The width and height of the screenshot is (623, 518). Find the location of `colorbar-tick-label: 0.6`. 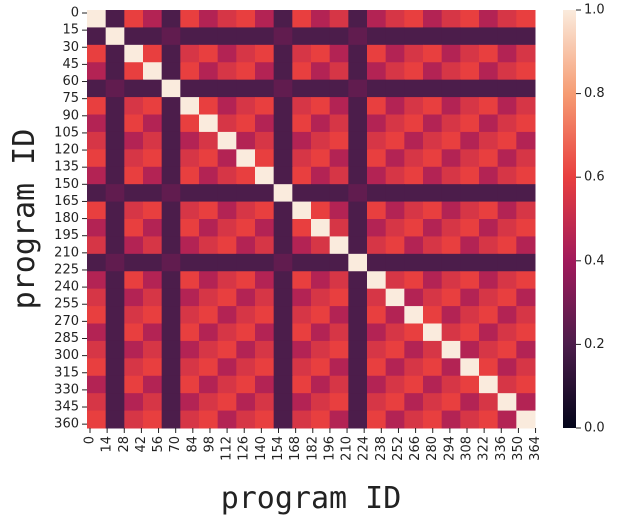

colorbar-tick-label: 0.6 is located at coordinates (594, 177).